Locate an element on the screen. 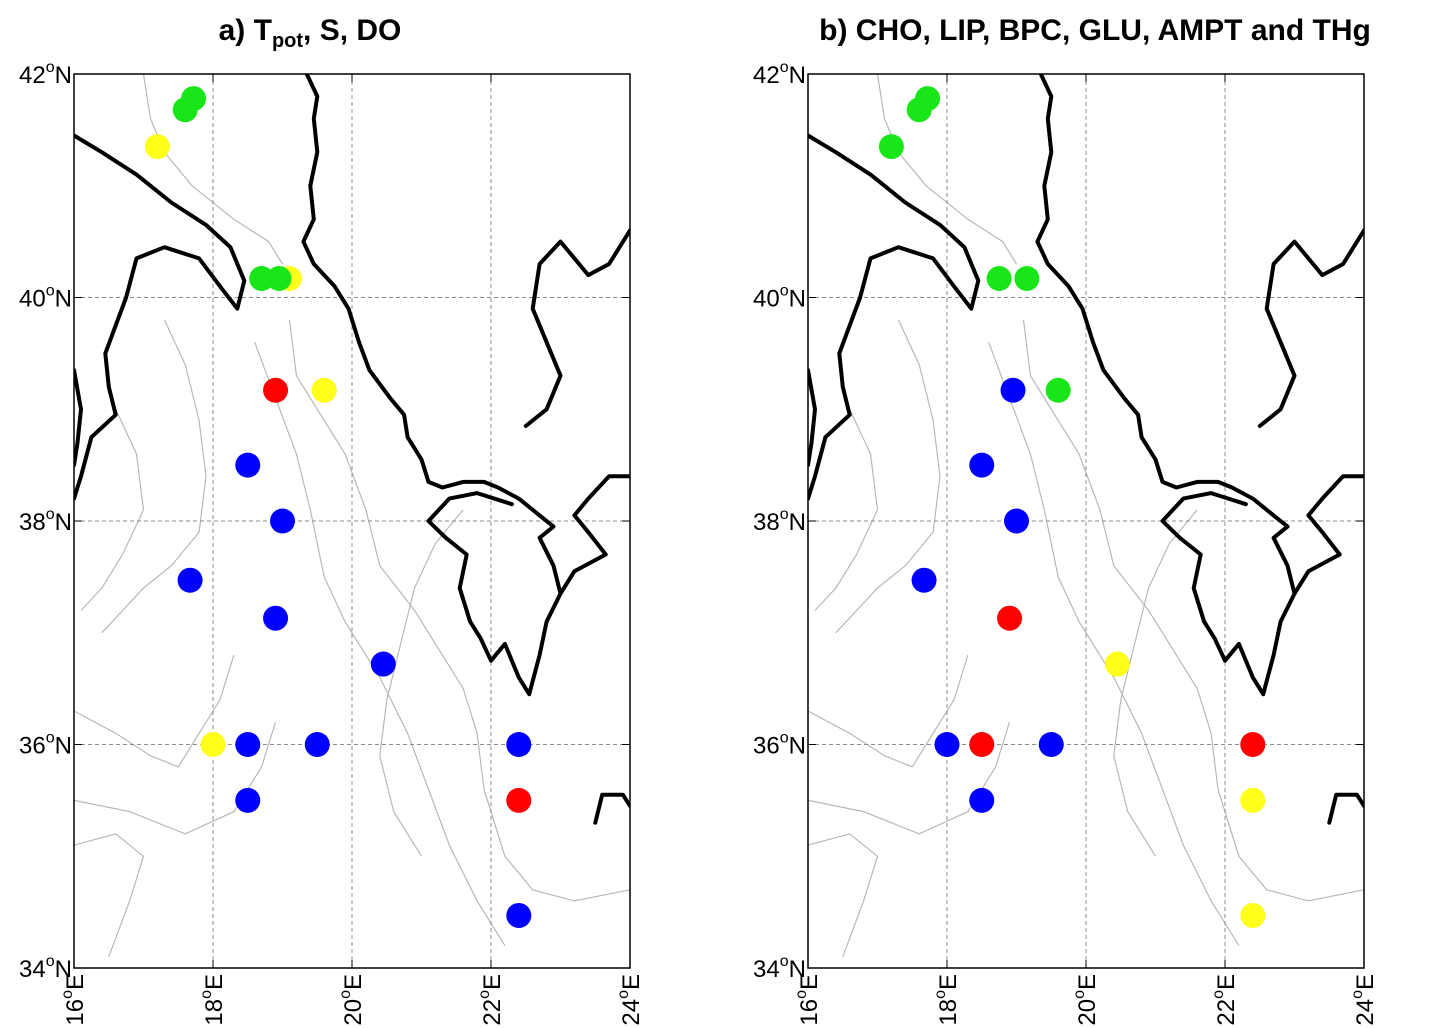 The image size is (1445, 1028). panel-b-title: b) CHO, LIP, BPC, GLU, AMPT and THg is located at coordinates (1095, 31).